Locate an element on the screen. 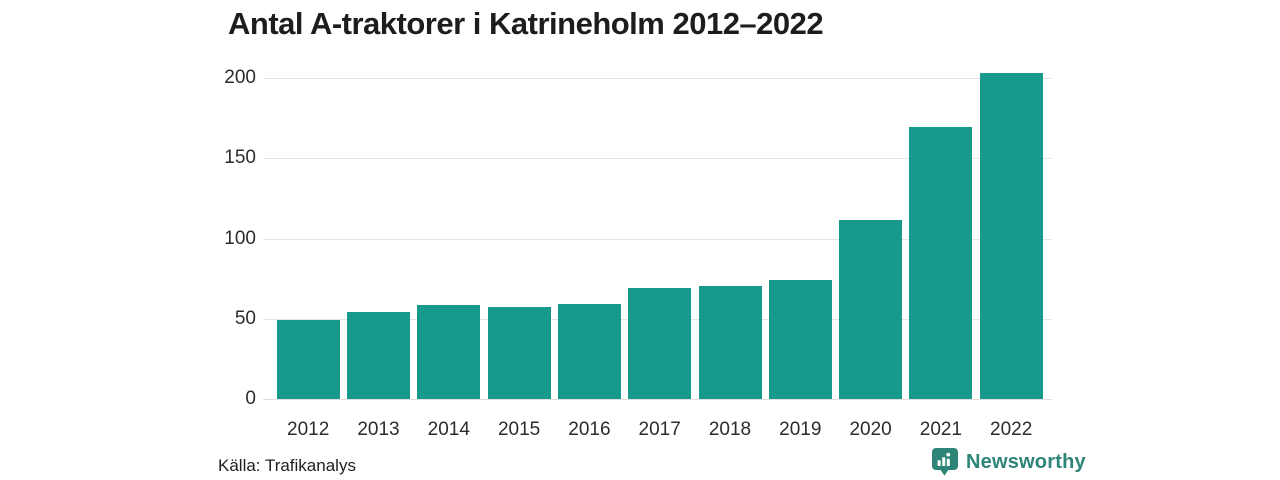  x-tick-label-2017: 2017 is located at coordinates (659, 429).